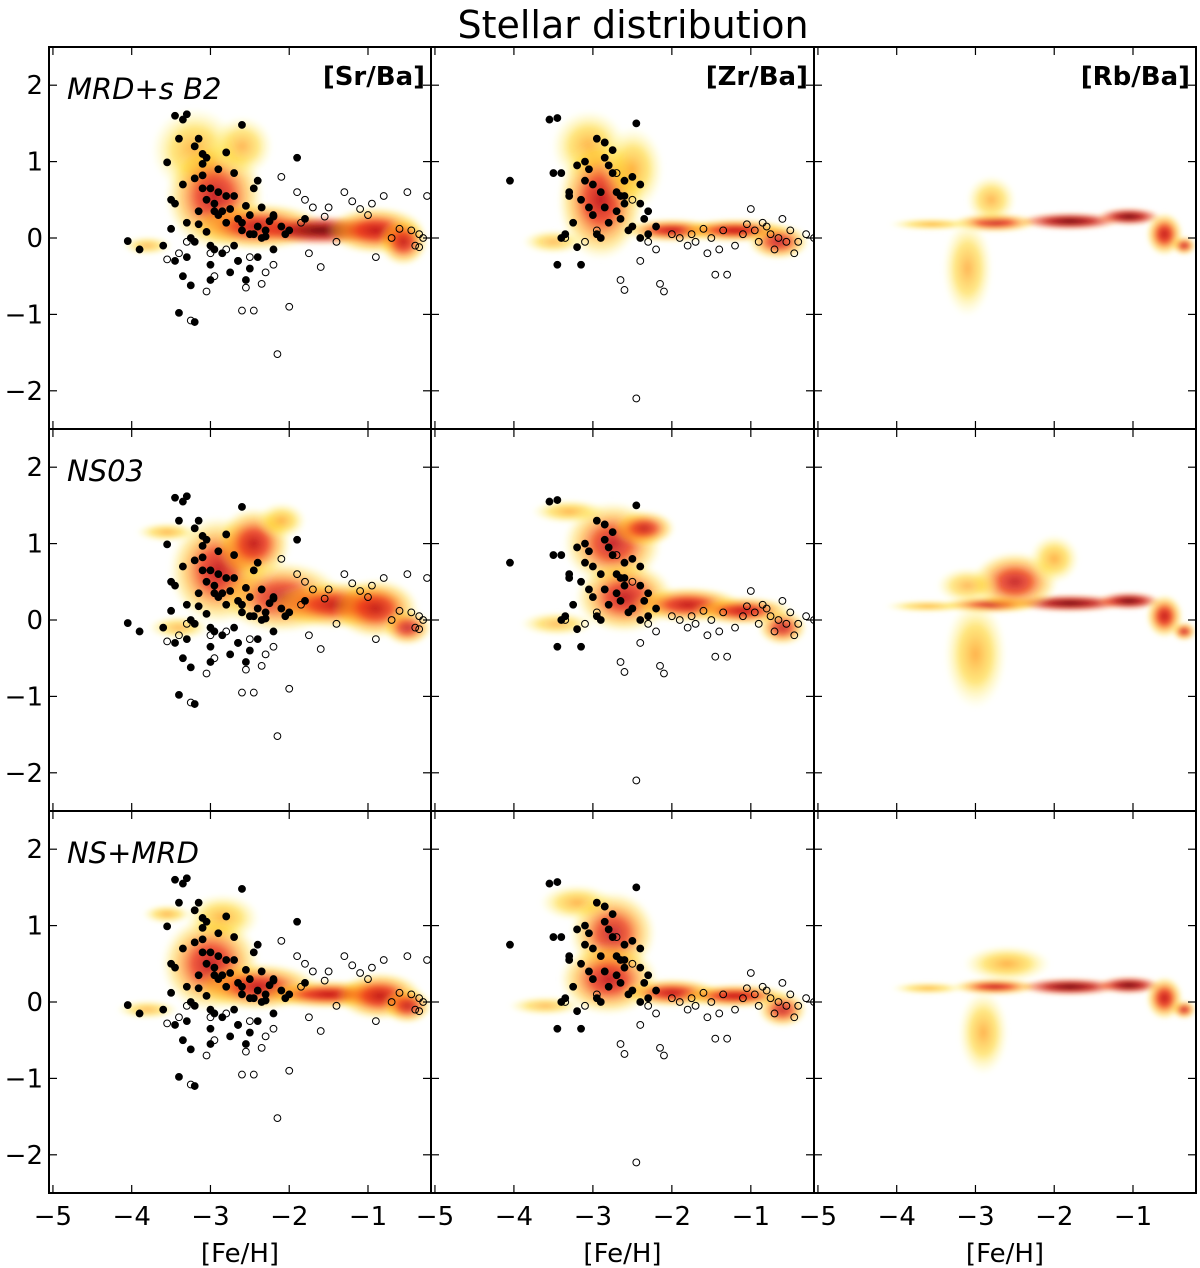 This screenshot has height=1268, width=1200. Describe the element at coordinates (1005, 1002) in the screenshot. I see `panel-frame` at that location.